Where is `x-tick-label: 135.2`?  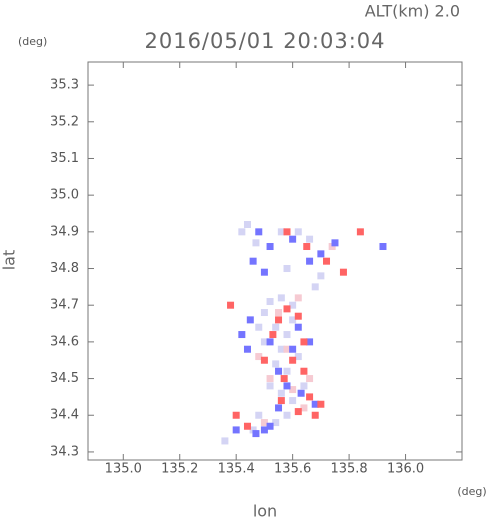
x-tick-label: 135.2 is located at coordinates (179, 469).